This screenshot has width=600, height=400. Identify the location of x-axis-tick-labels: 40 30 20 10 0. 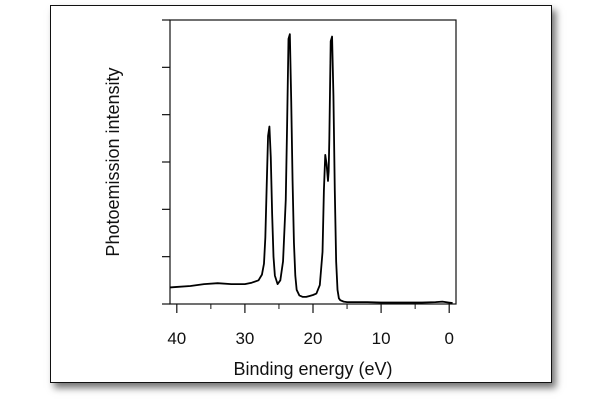
(310, 338).